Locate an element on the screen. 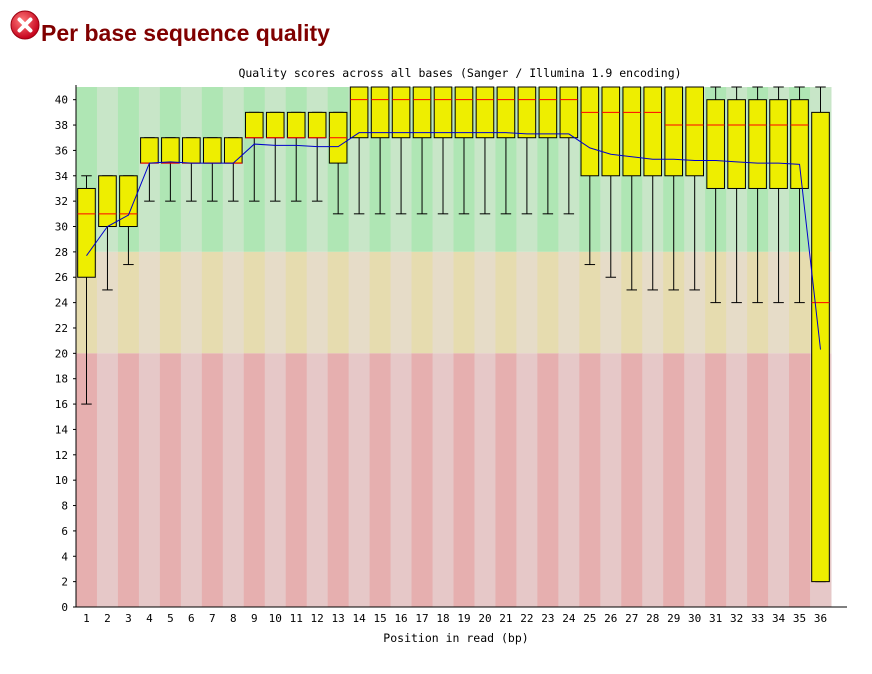 The height and width of the screenshot is (674, 872). x-tick-label: 25 is located at coordinates (589, 618).